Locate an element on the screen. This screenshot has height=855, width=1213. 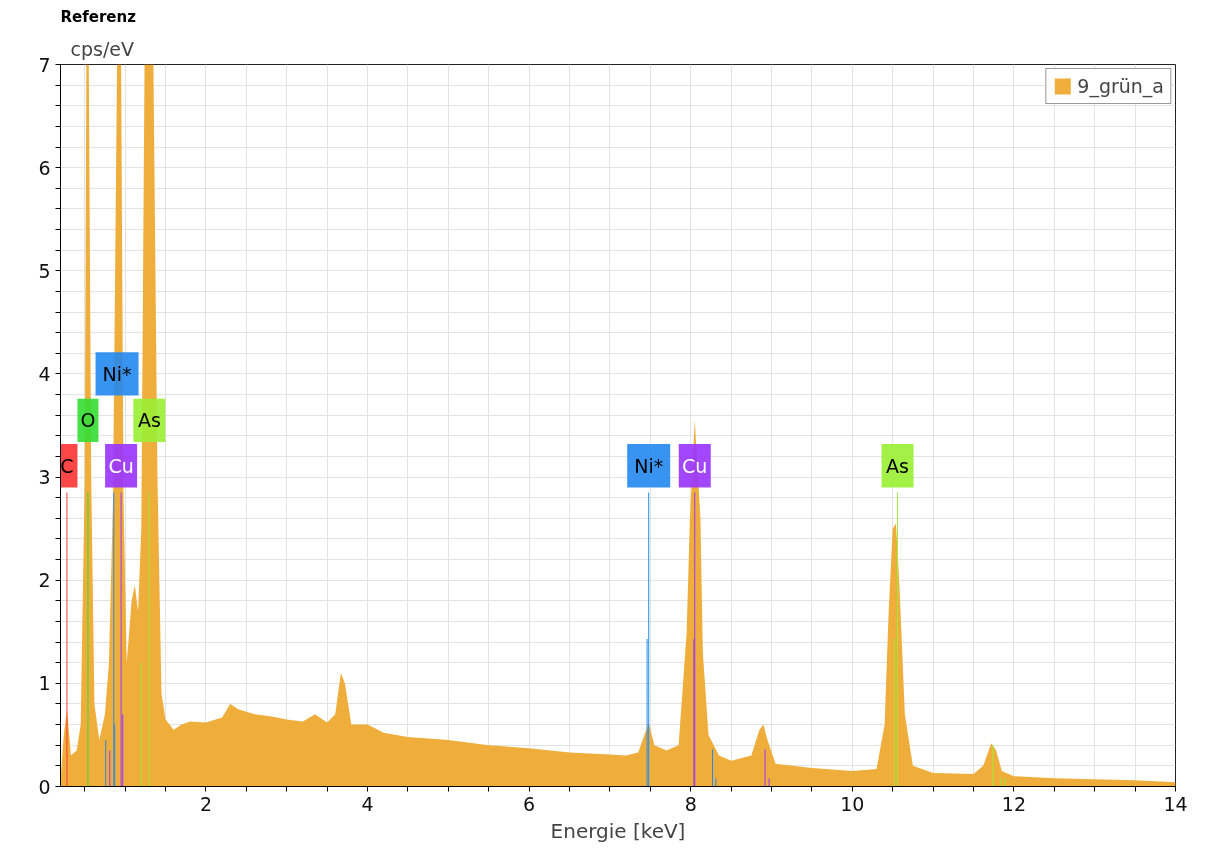
x-tick-label: 4 is located at coordinates (367, 803).